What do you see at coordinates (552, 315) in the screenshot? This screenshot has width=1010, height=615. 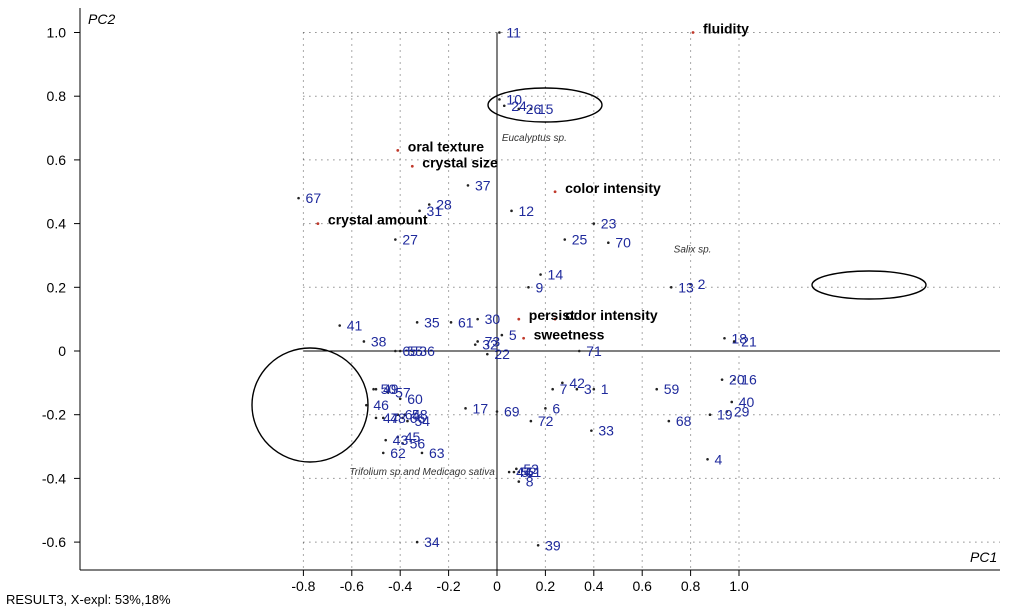 I see `variable-label: persist` at bounding box center [552, 315].